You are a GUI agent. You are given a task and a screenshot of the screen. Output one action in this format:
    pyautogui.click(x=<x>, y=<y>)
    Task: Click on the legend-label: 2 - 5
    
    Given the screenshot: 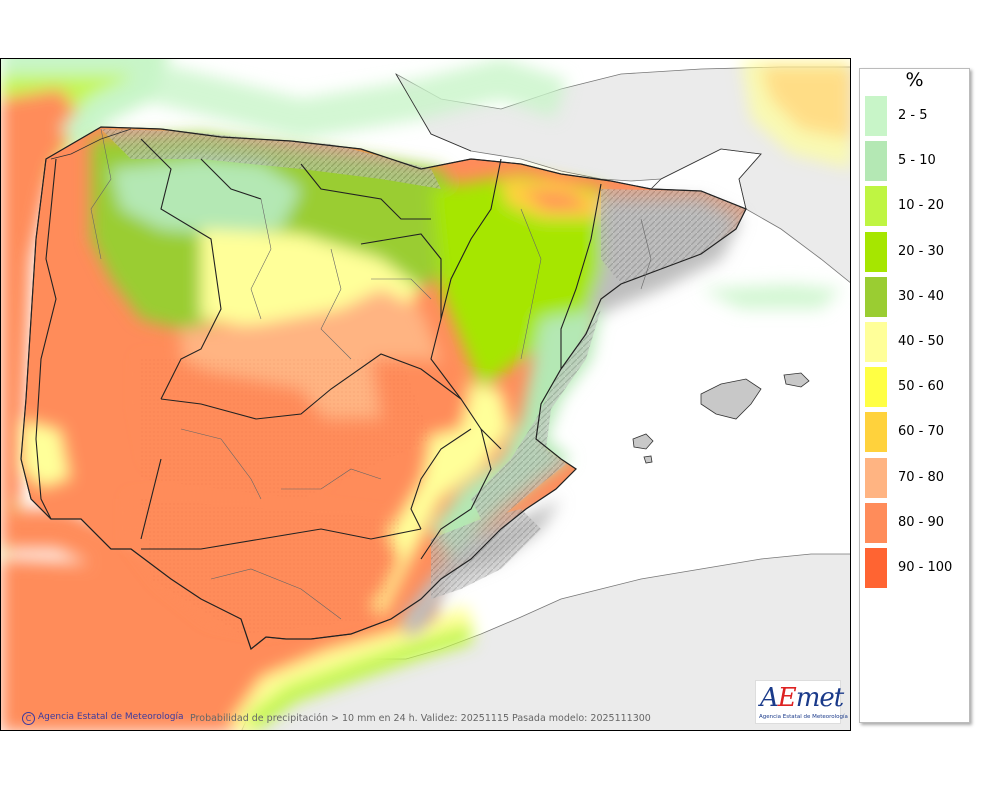 What is the action you would take?
    pyautogui.click(x=913, y=115)
    